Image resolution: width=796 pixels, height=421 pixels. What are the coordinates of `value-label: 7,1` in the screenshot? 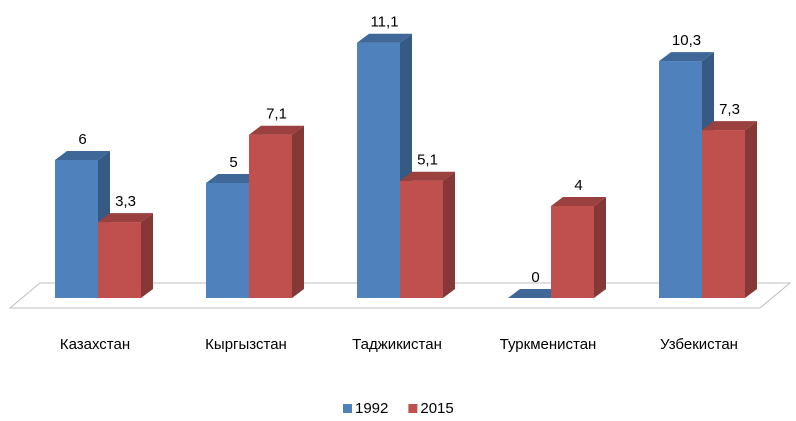 It's located at (276, 114).